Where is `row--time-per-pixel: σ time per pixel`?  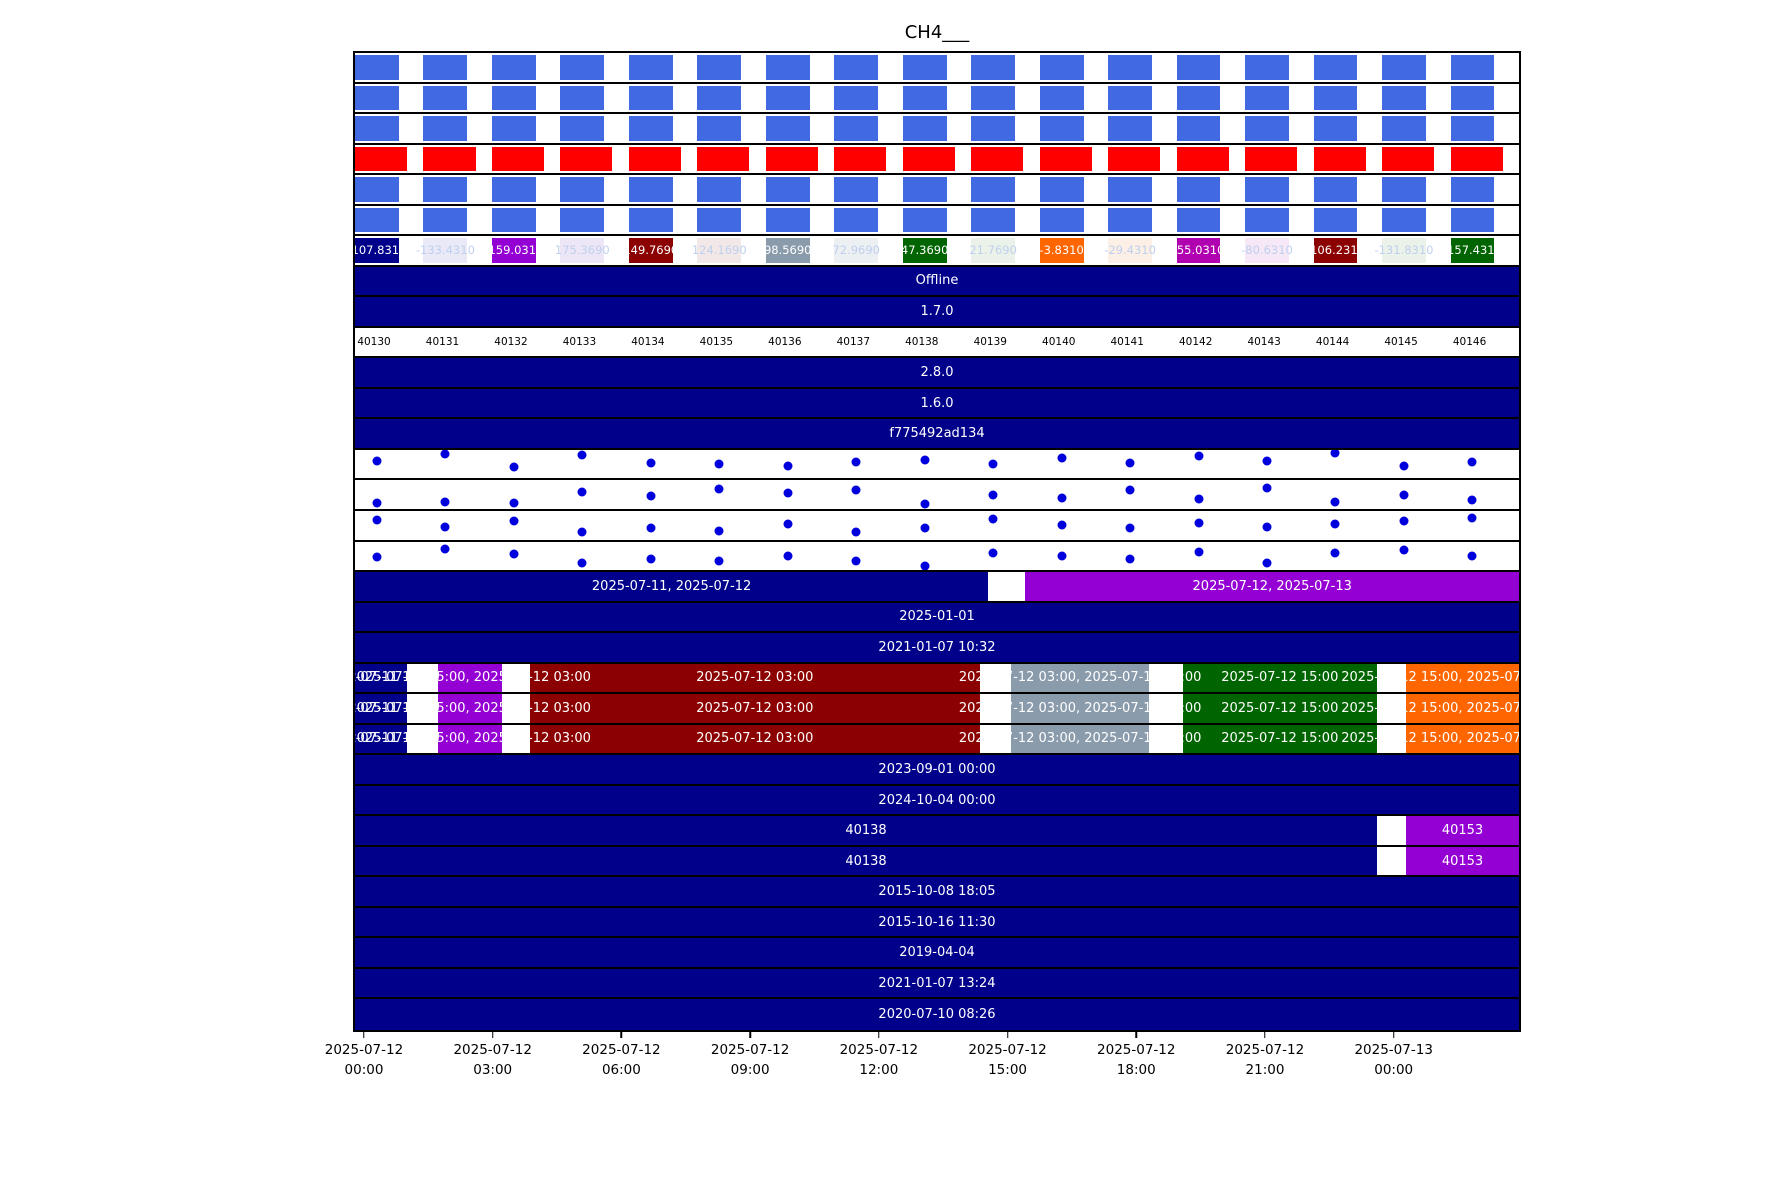
row--time-per-pixel: σ time per pixel is located at coordinates (937, 557).